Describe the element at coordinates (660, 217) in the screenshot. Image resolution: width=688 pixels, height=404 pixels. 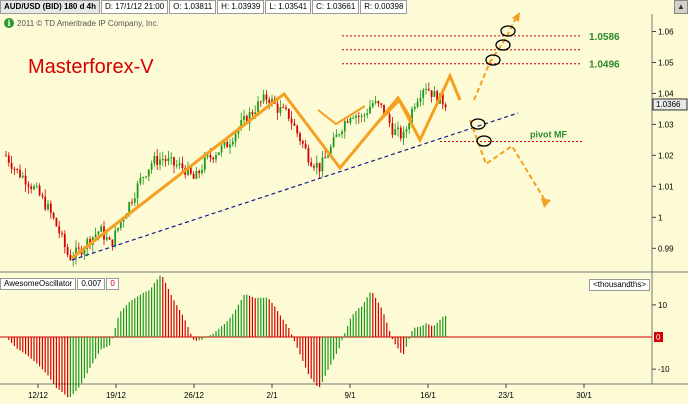
I see `y-tick-label: 1` at that location.